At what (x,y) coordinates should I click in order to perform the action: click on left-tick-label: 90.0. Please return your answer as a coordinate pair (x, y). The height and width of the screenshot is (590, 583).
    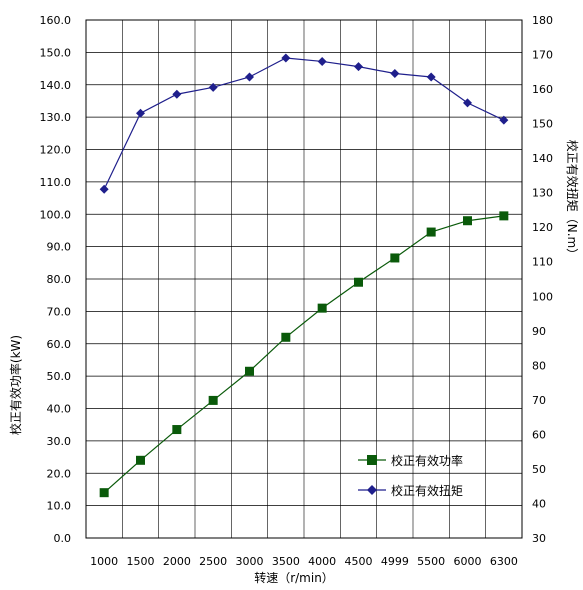
    Looking at the image, I should click on (59, 247).